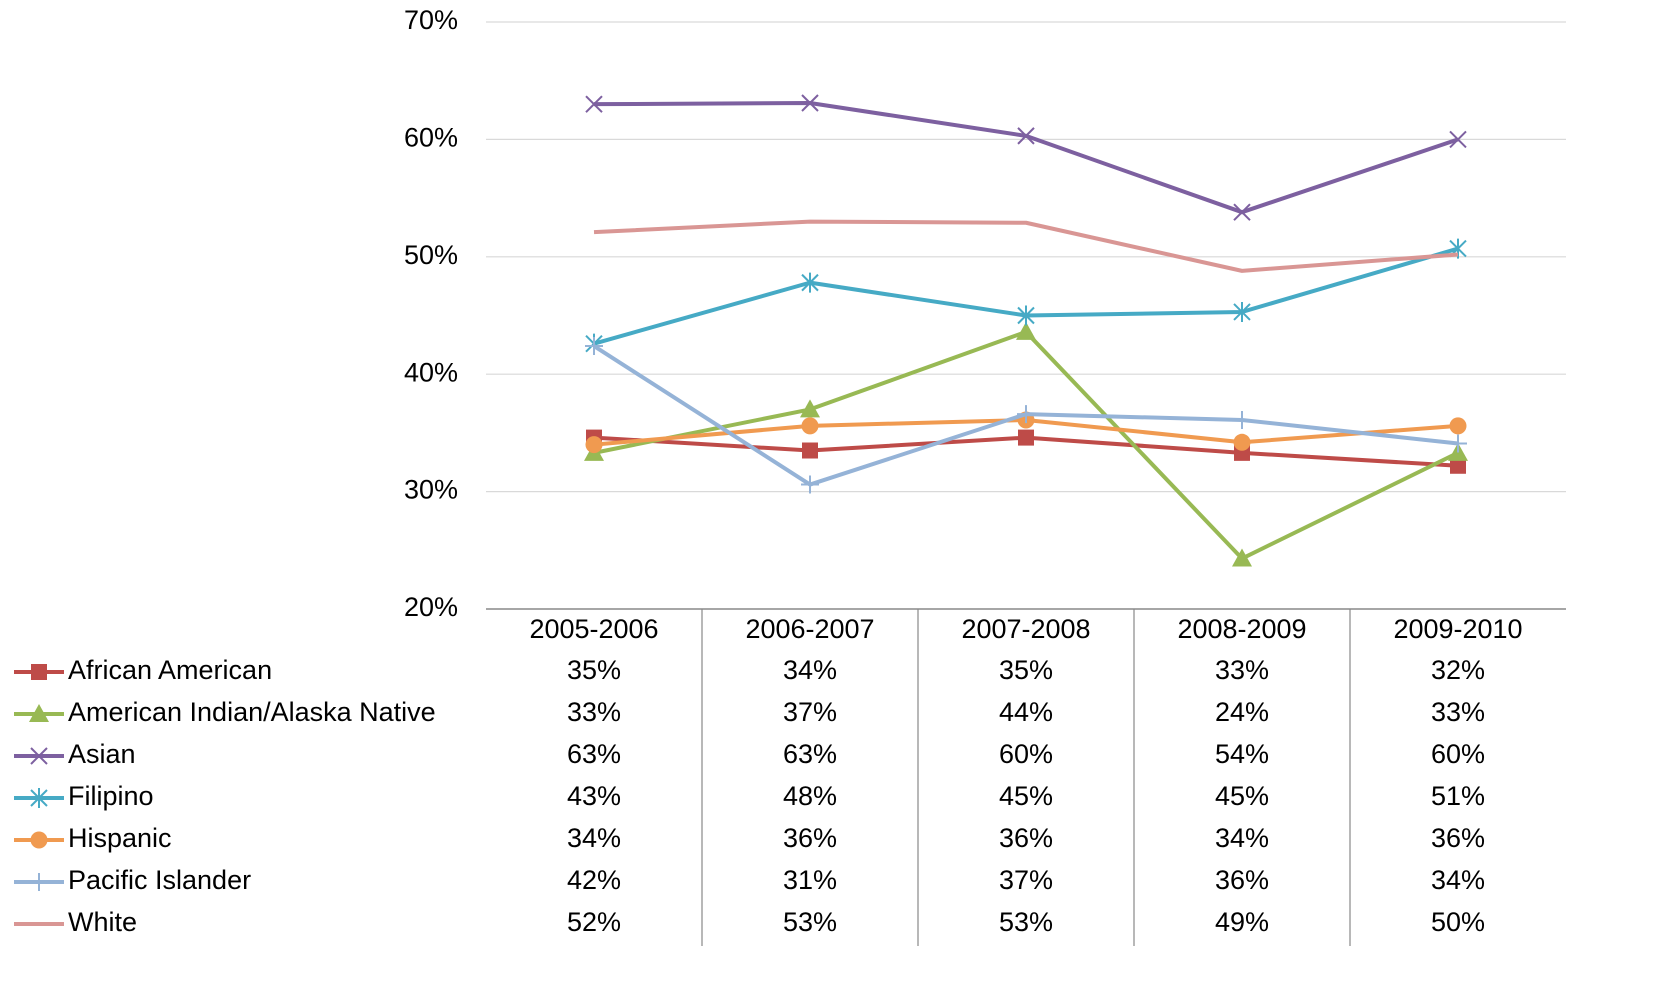 Image resolution: width=1663 pixels, height=997 pixels. I want to click on y-tick-label: 50%, so click(431, 255).